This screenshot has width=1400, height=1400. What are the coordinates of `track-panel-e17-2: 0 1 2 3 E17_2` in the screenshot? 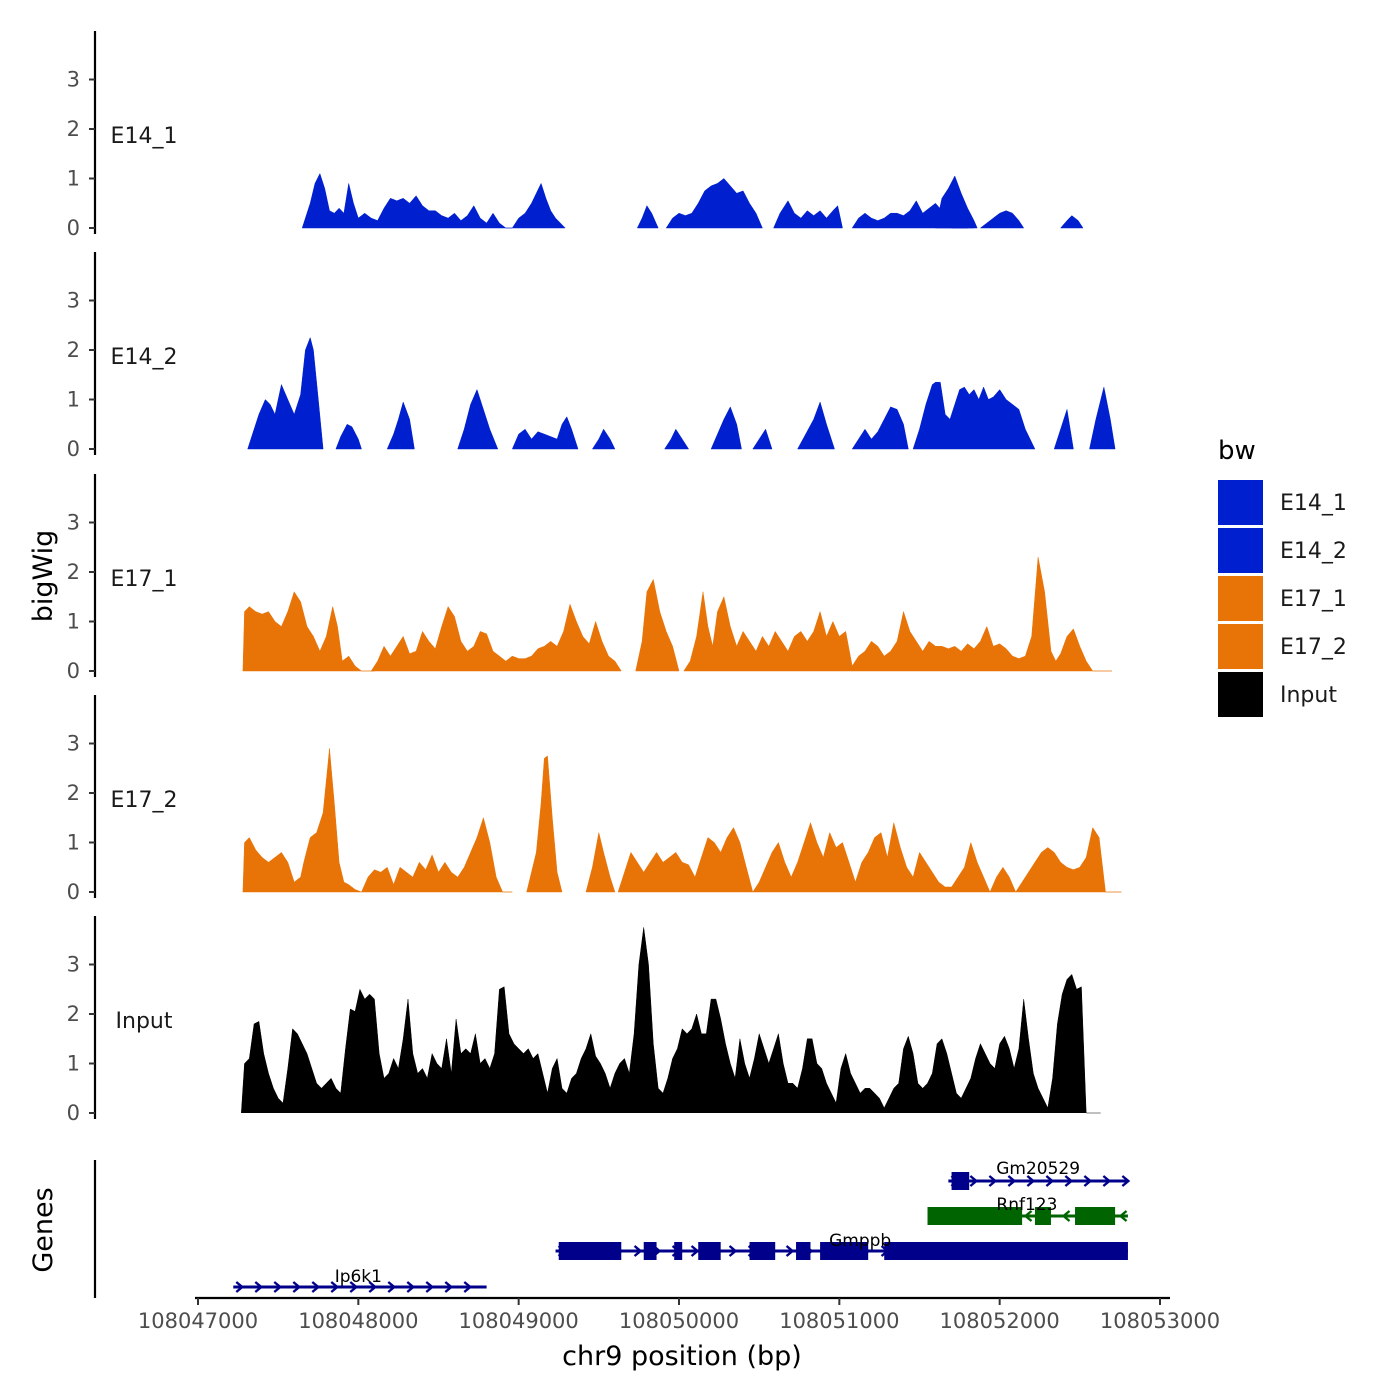 It's located at (594, 799).